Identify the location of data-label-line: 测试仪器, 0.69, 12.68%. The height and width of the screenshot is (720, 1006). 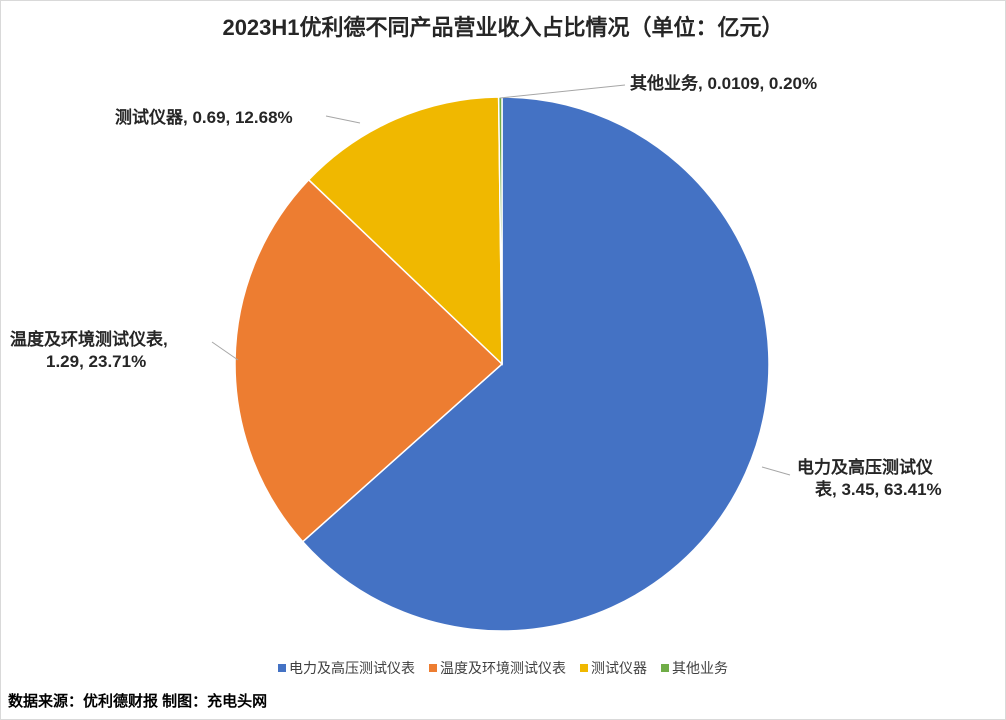
(204, 117).